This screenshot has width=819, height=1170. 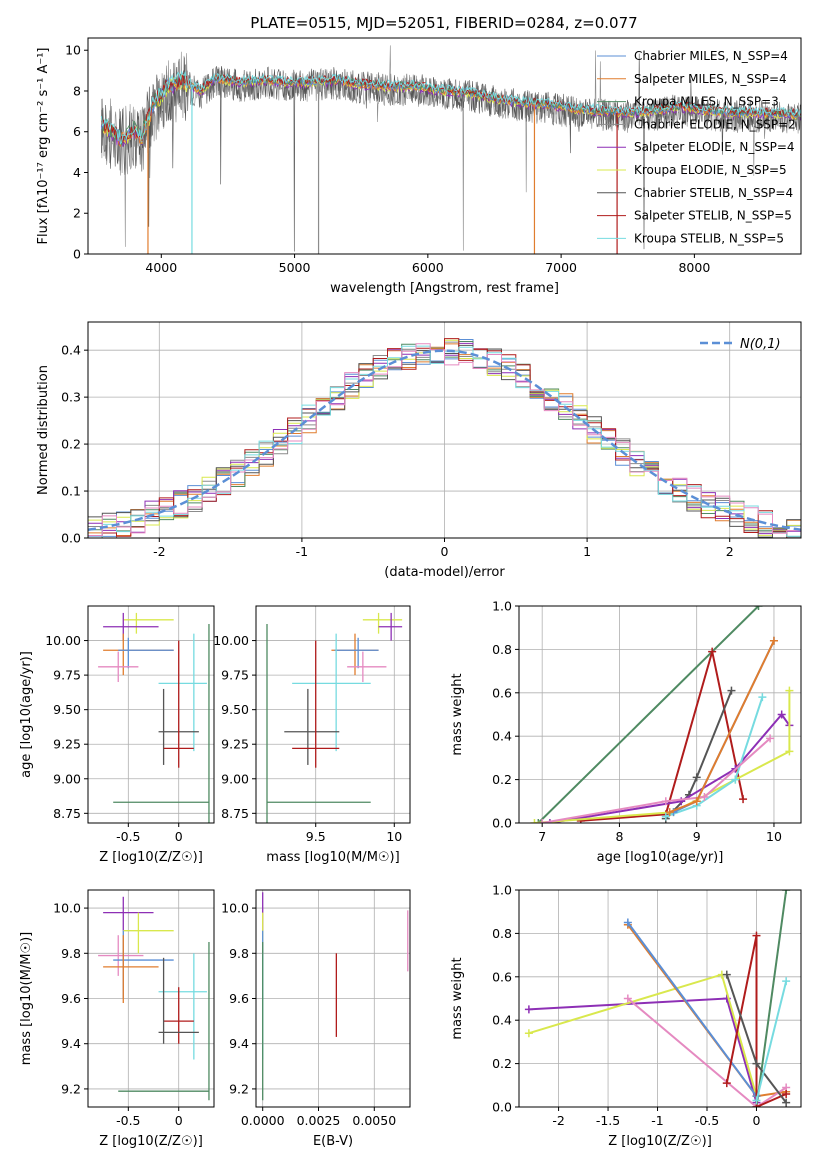 What do you see at coordinates (608, 1120) in the screenshot?
I see `x-tick-label: -1.5` at bounding box center [608, 1120].